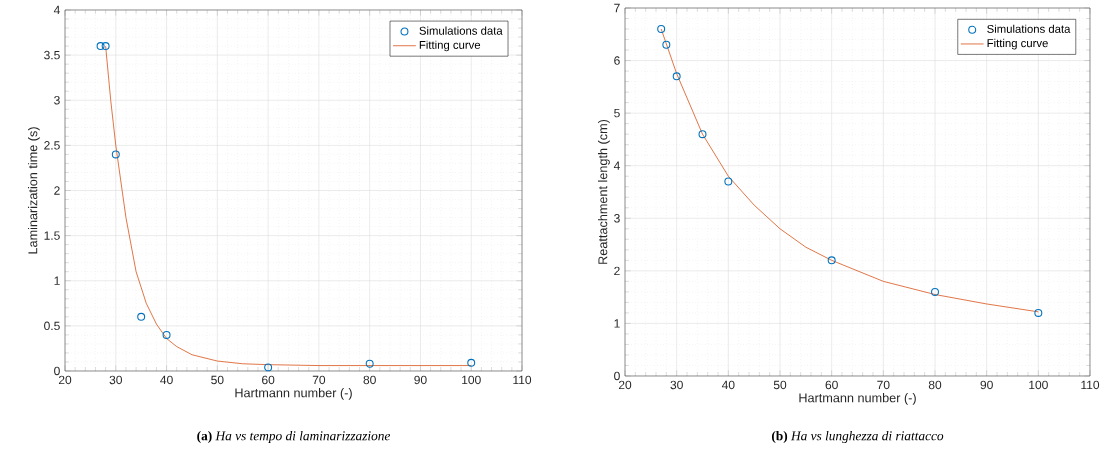  I want to click on y-axis-title: Reattachment length (cm), so click(603, 191).